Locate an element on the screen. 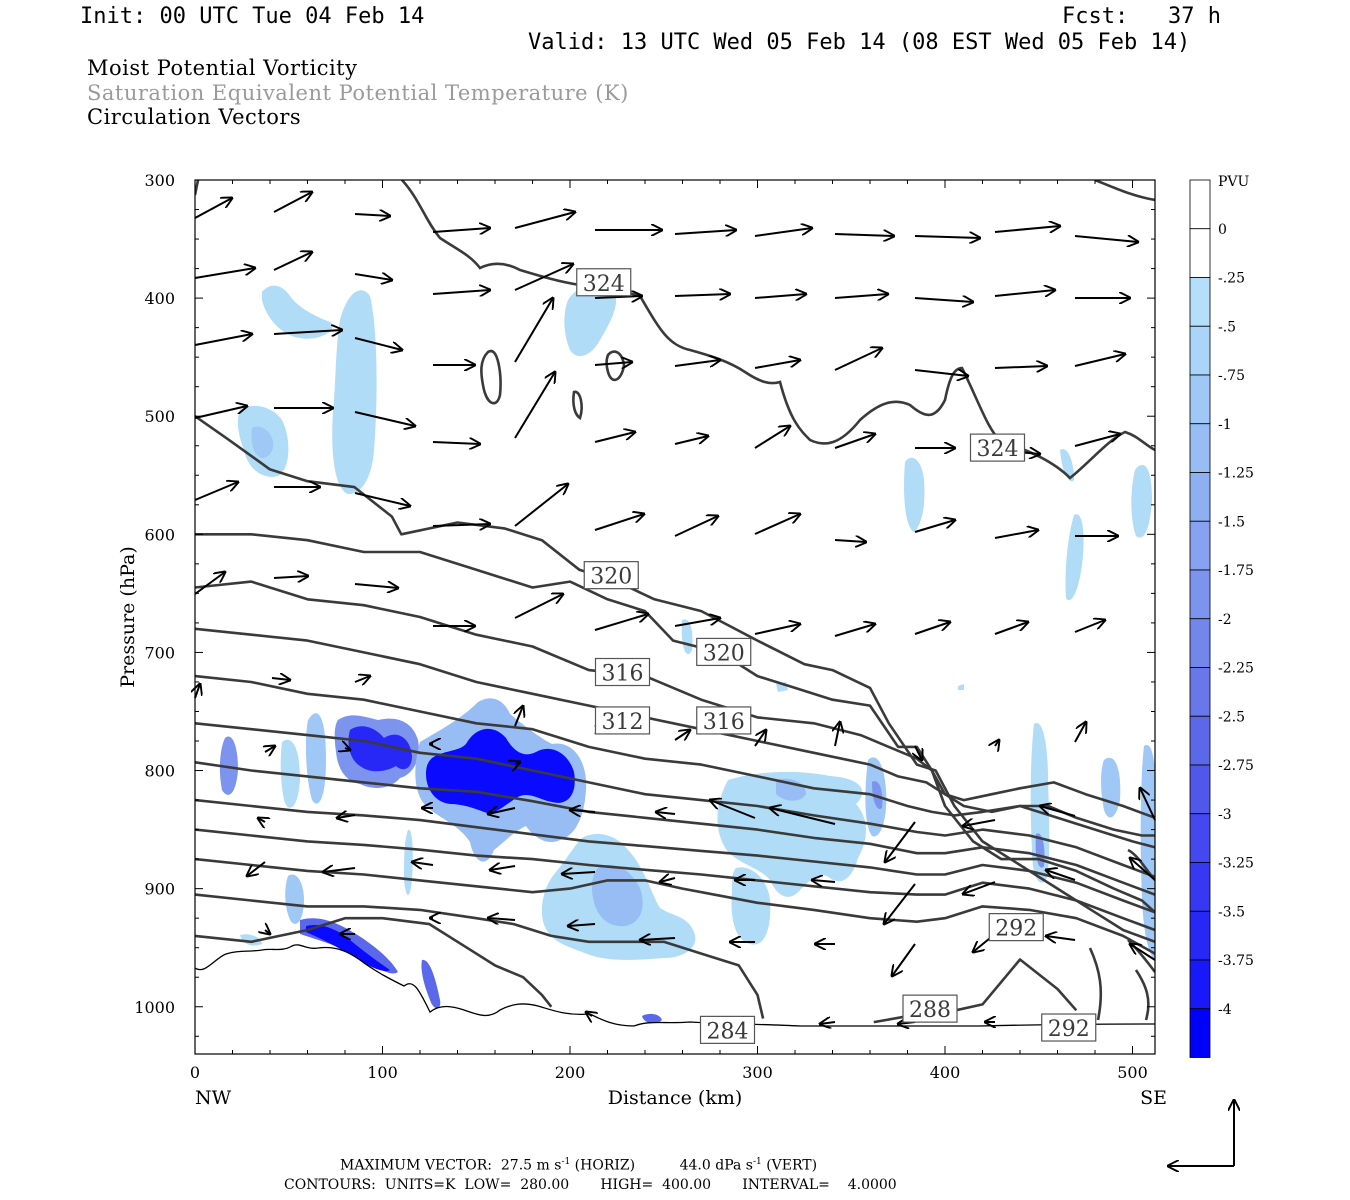  y-tick-label: 600 is located at coordinates (159, 534).